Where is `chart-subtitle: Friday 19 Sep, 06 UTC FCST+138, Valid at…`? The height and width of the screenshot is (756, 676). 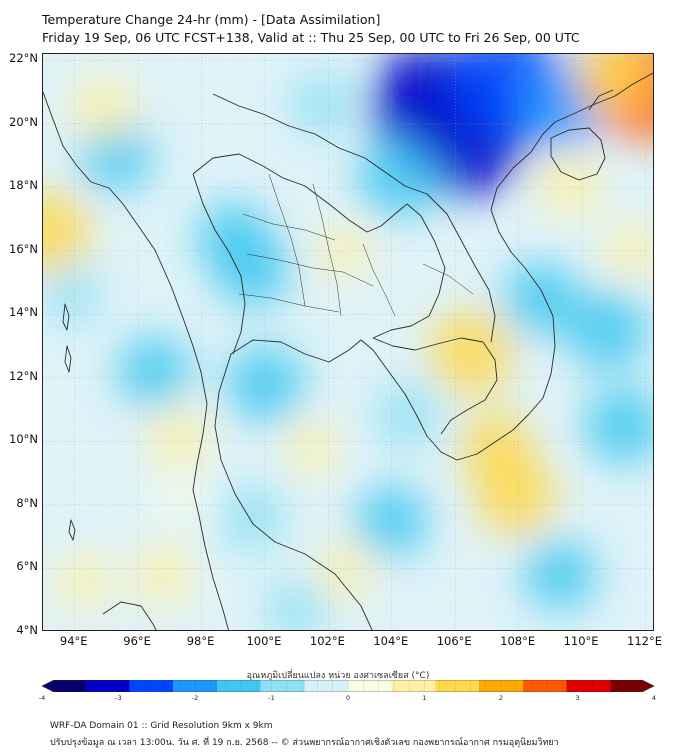 chart-subtitle: Friday 19 Sep, 06 UTC FCST+138, Valid at… is located at coordinates (311, 37).